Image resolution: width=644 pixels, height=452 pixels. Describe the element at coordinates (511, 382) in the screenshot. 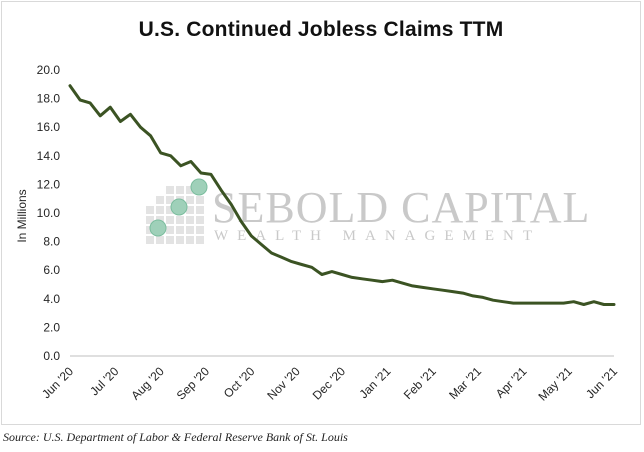

I see `x-tick-label: Apr '21` at that location.